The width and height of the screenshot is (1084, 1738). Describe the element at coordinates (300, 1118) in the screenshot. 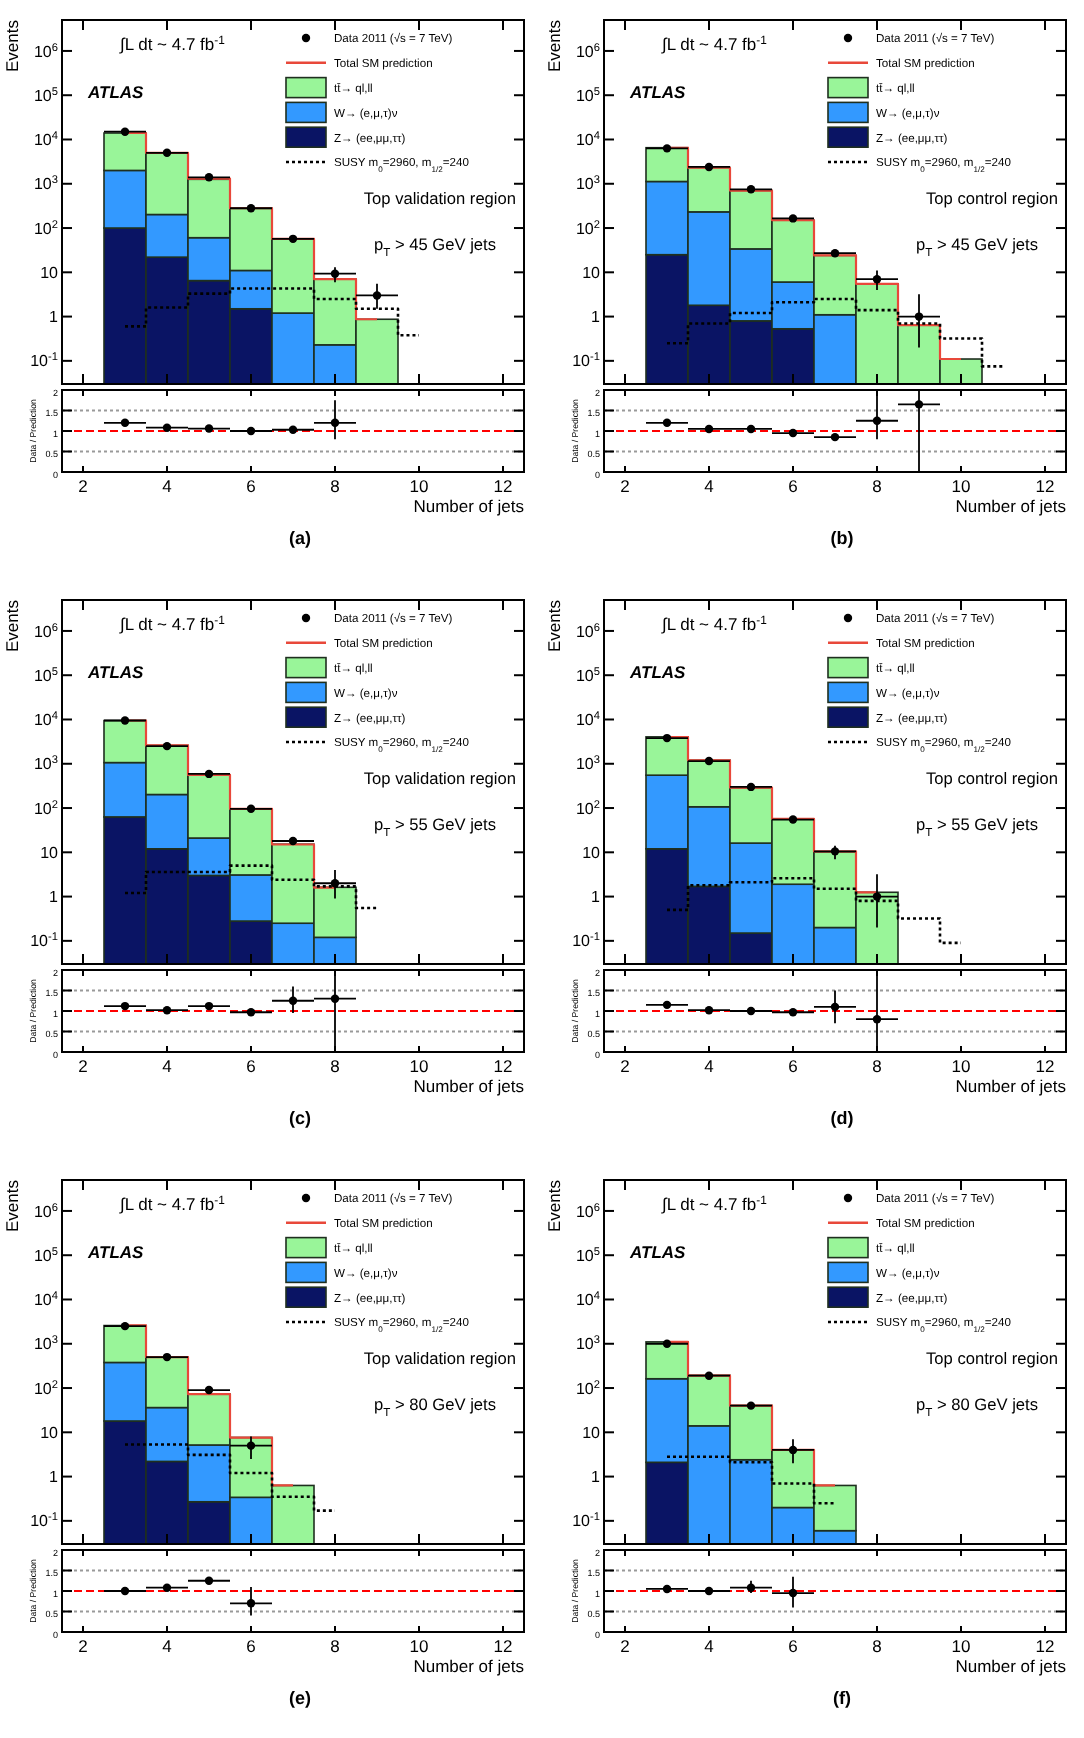

I see `text: (c)` at that location.